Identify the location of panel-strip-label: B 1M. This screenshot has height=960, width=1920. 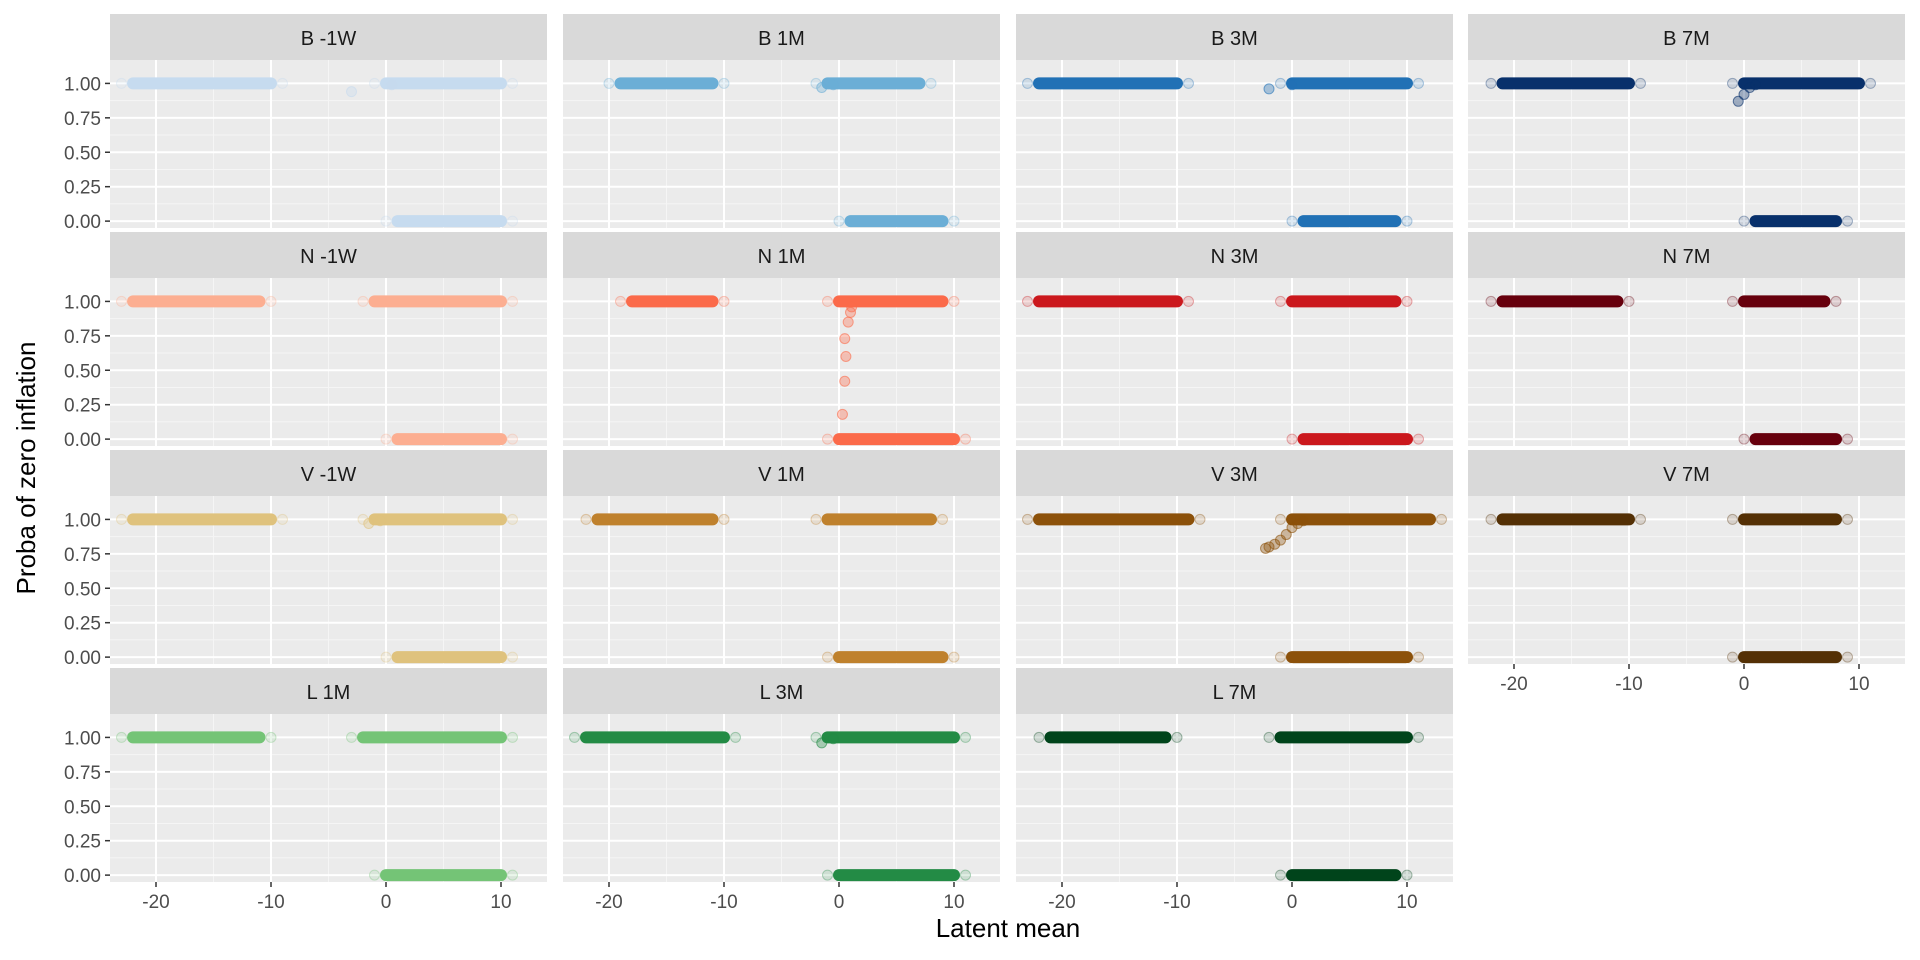
(781, 39).